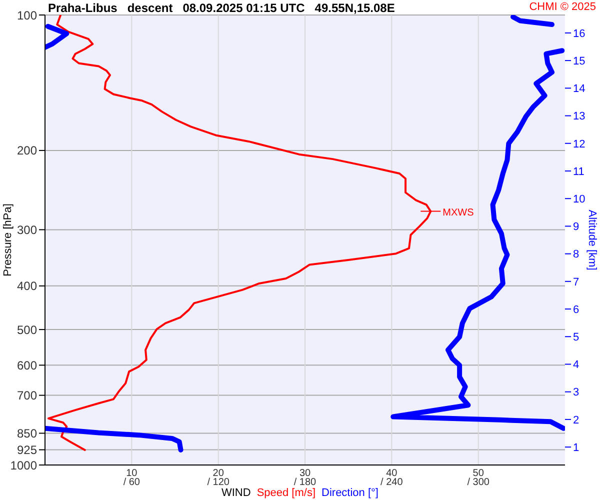  What do you see at coordinates (27, 433) in the screenshot?
I see `y-tick-label: 850` at bounding box center [27, 433].